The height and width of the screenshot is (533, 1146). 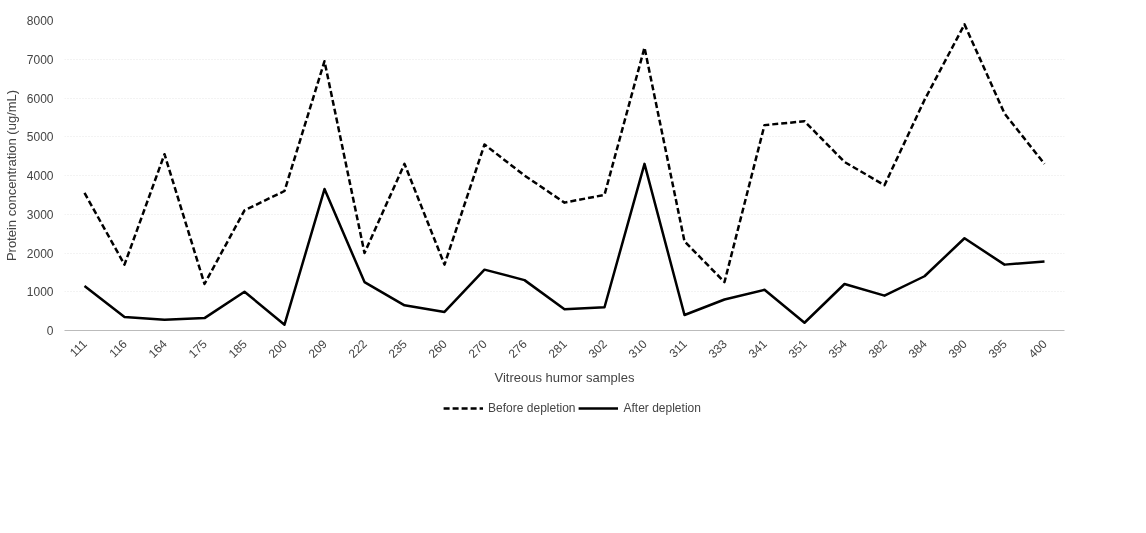 What do you see at coordinates (998, 348) in the screenshot?
I see `x-tick-label: 395` at bounding box center [998, 348].